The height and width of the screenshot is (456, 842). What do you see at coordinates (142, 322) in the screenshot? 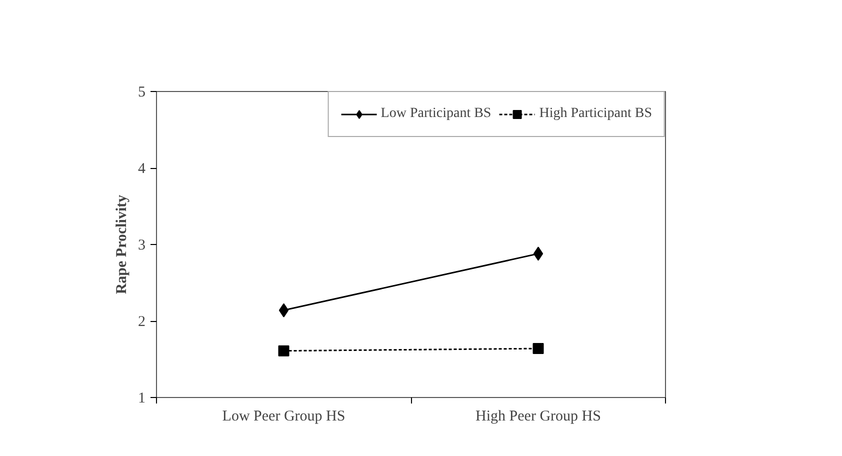
I see `y-tick-label: 2` at bounding box center [142, 322].